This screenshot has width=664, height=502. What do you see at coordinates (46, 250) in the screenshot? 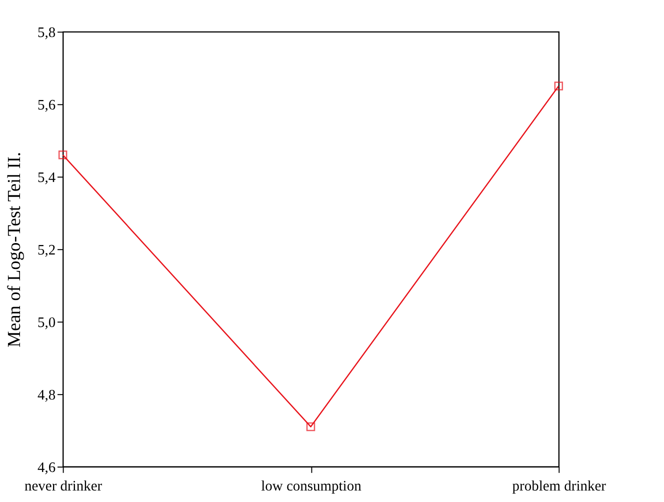
I see `y-tick-label: 5,2` at bounding box center [46, 250].